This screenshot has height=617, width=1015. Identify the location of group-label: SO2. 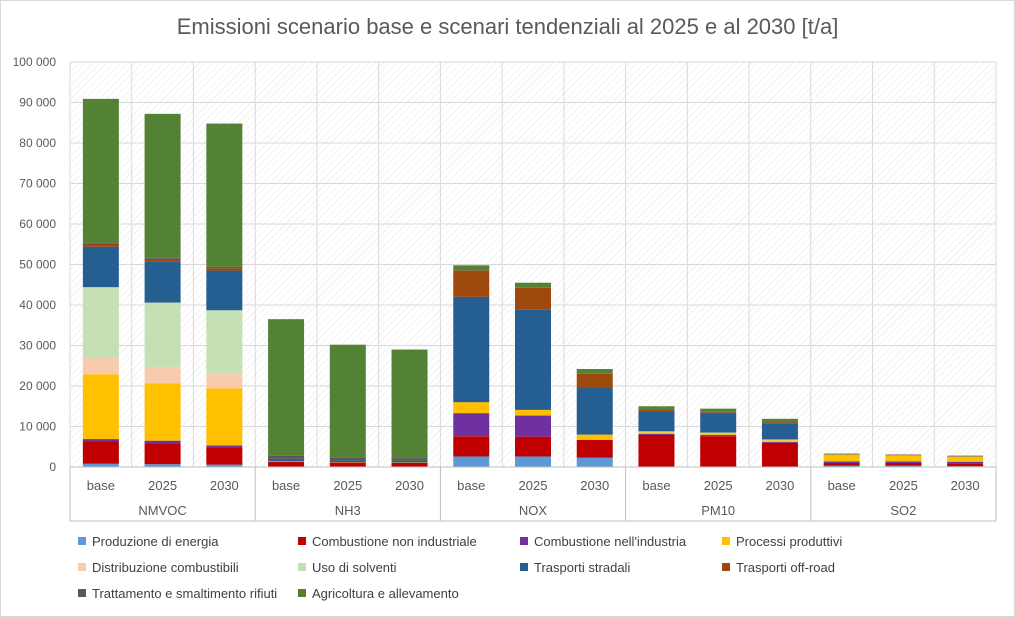
(903, 510).